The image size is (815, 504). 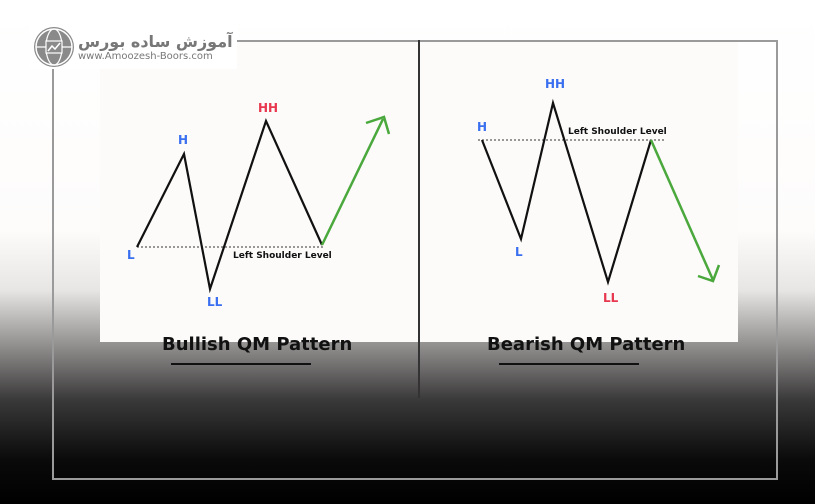 I want to click on bearish-level-label: Left Shoulder Level, so click(x=617, y=132).